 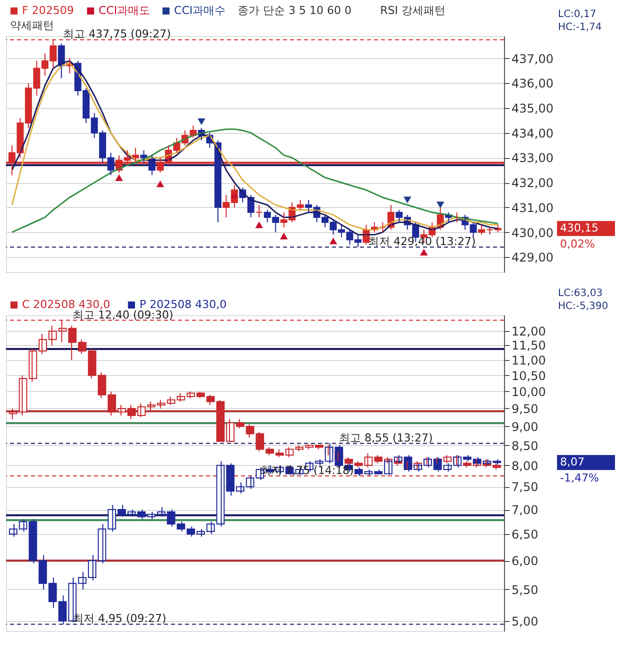 I want to click on y-tick-label: 430,00, so click(x=533, y=233).